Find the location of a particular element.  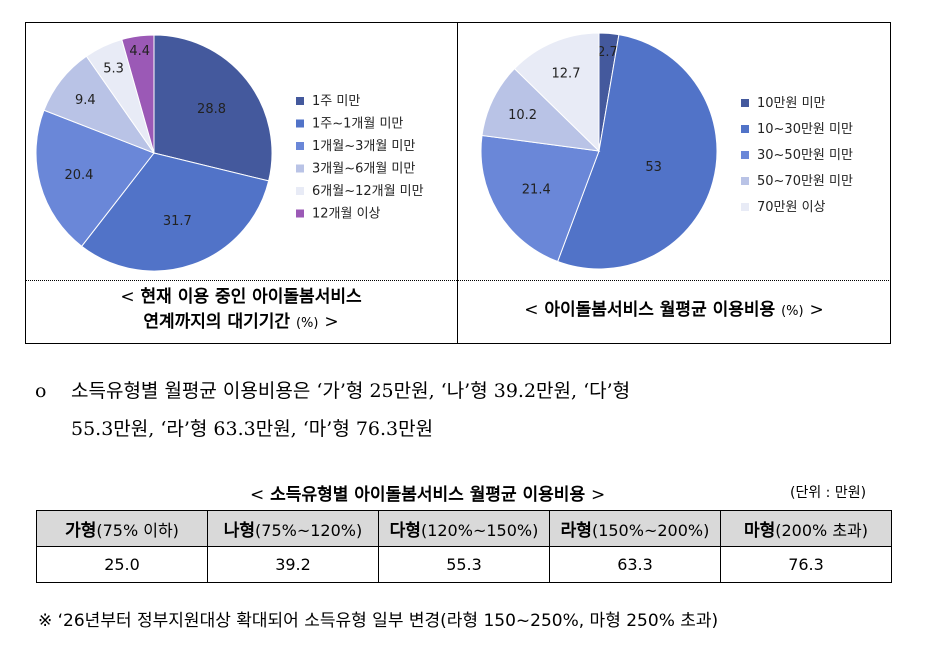

right-caption-unit: (%) is located at coordinates (792, 311).